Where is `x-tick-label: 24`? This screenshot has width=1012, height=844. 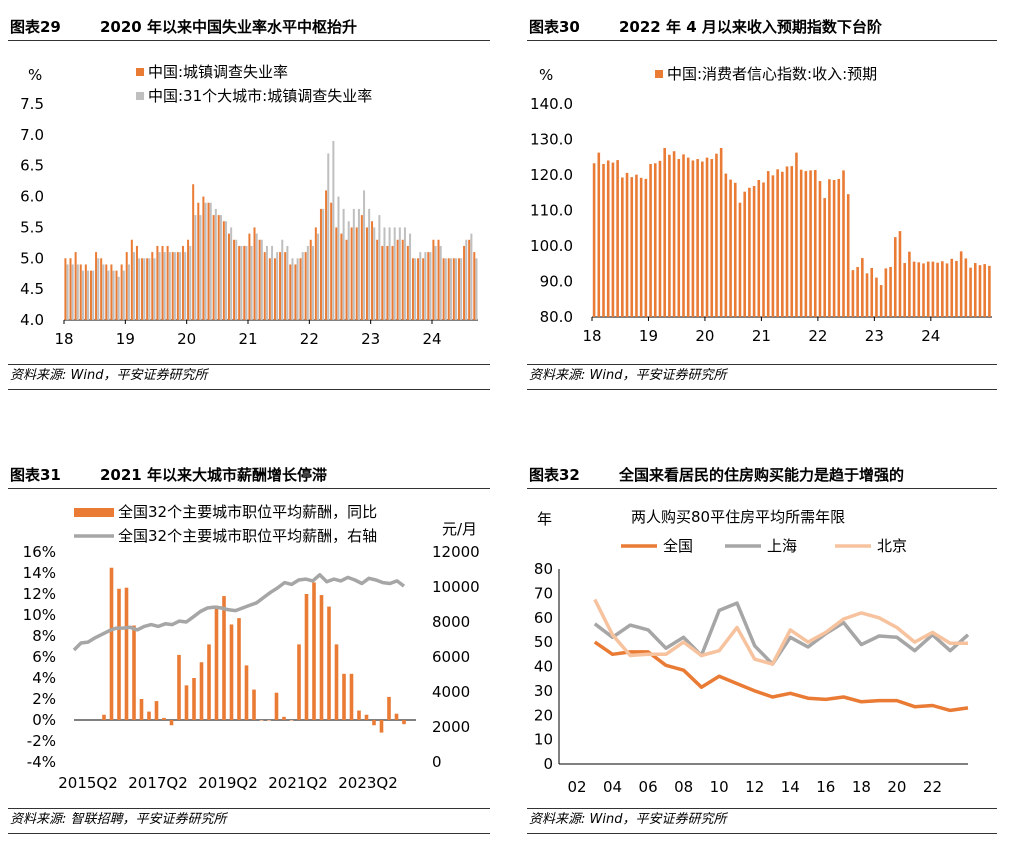
x-tick-label: 24 is located at coordinates (431, 339).